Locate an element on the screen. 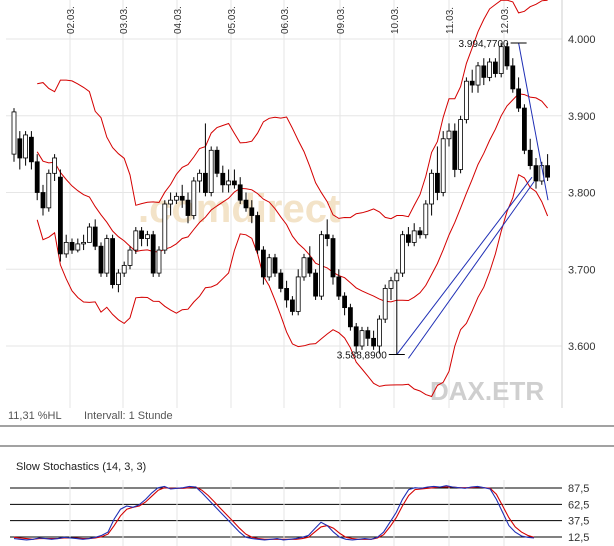  stochastic-level-label: 62,5 is located at coordinates (578, 505).